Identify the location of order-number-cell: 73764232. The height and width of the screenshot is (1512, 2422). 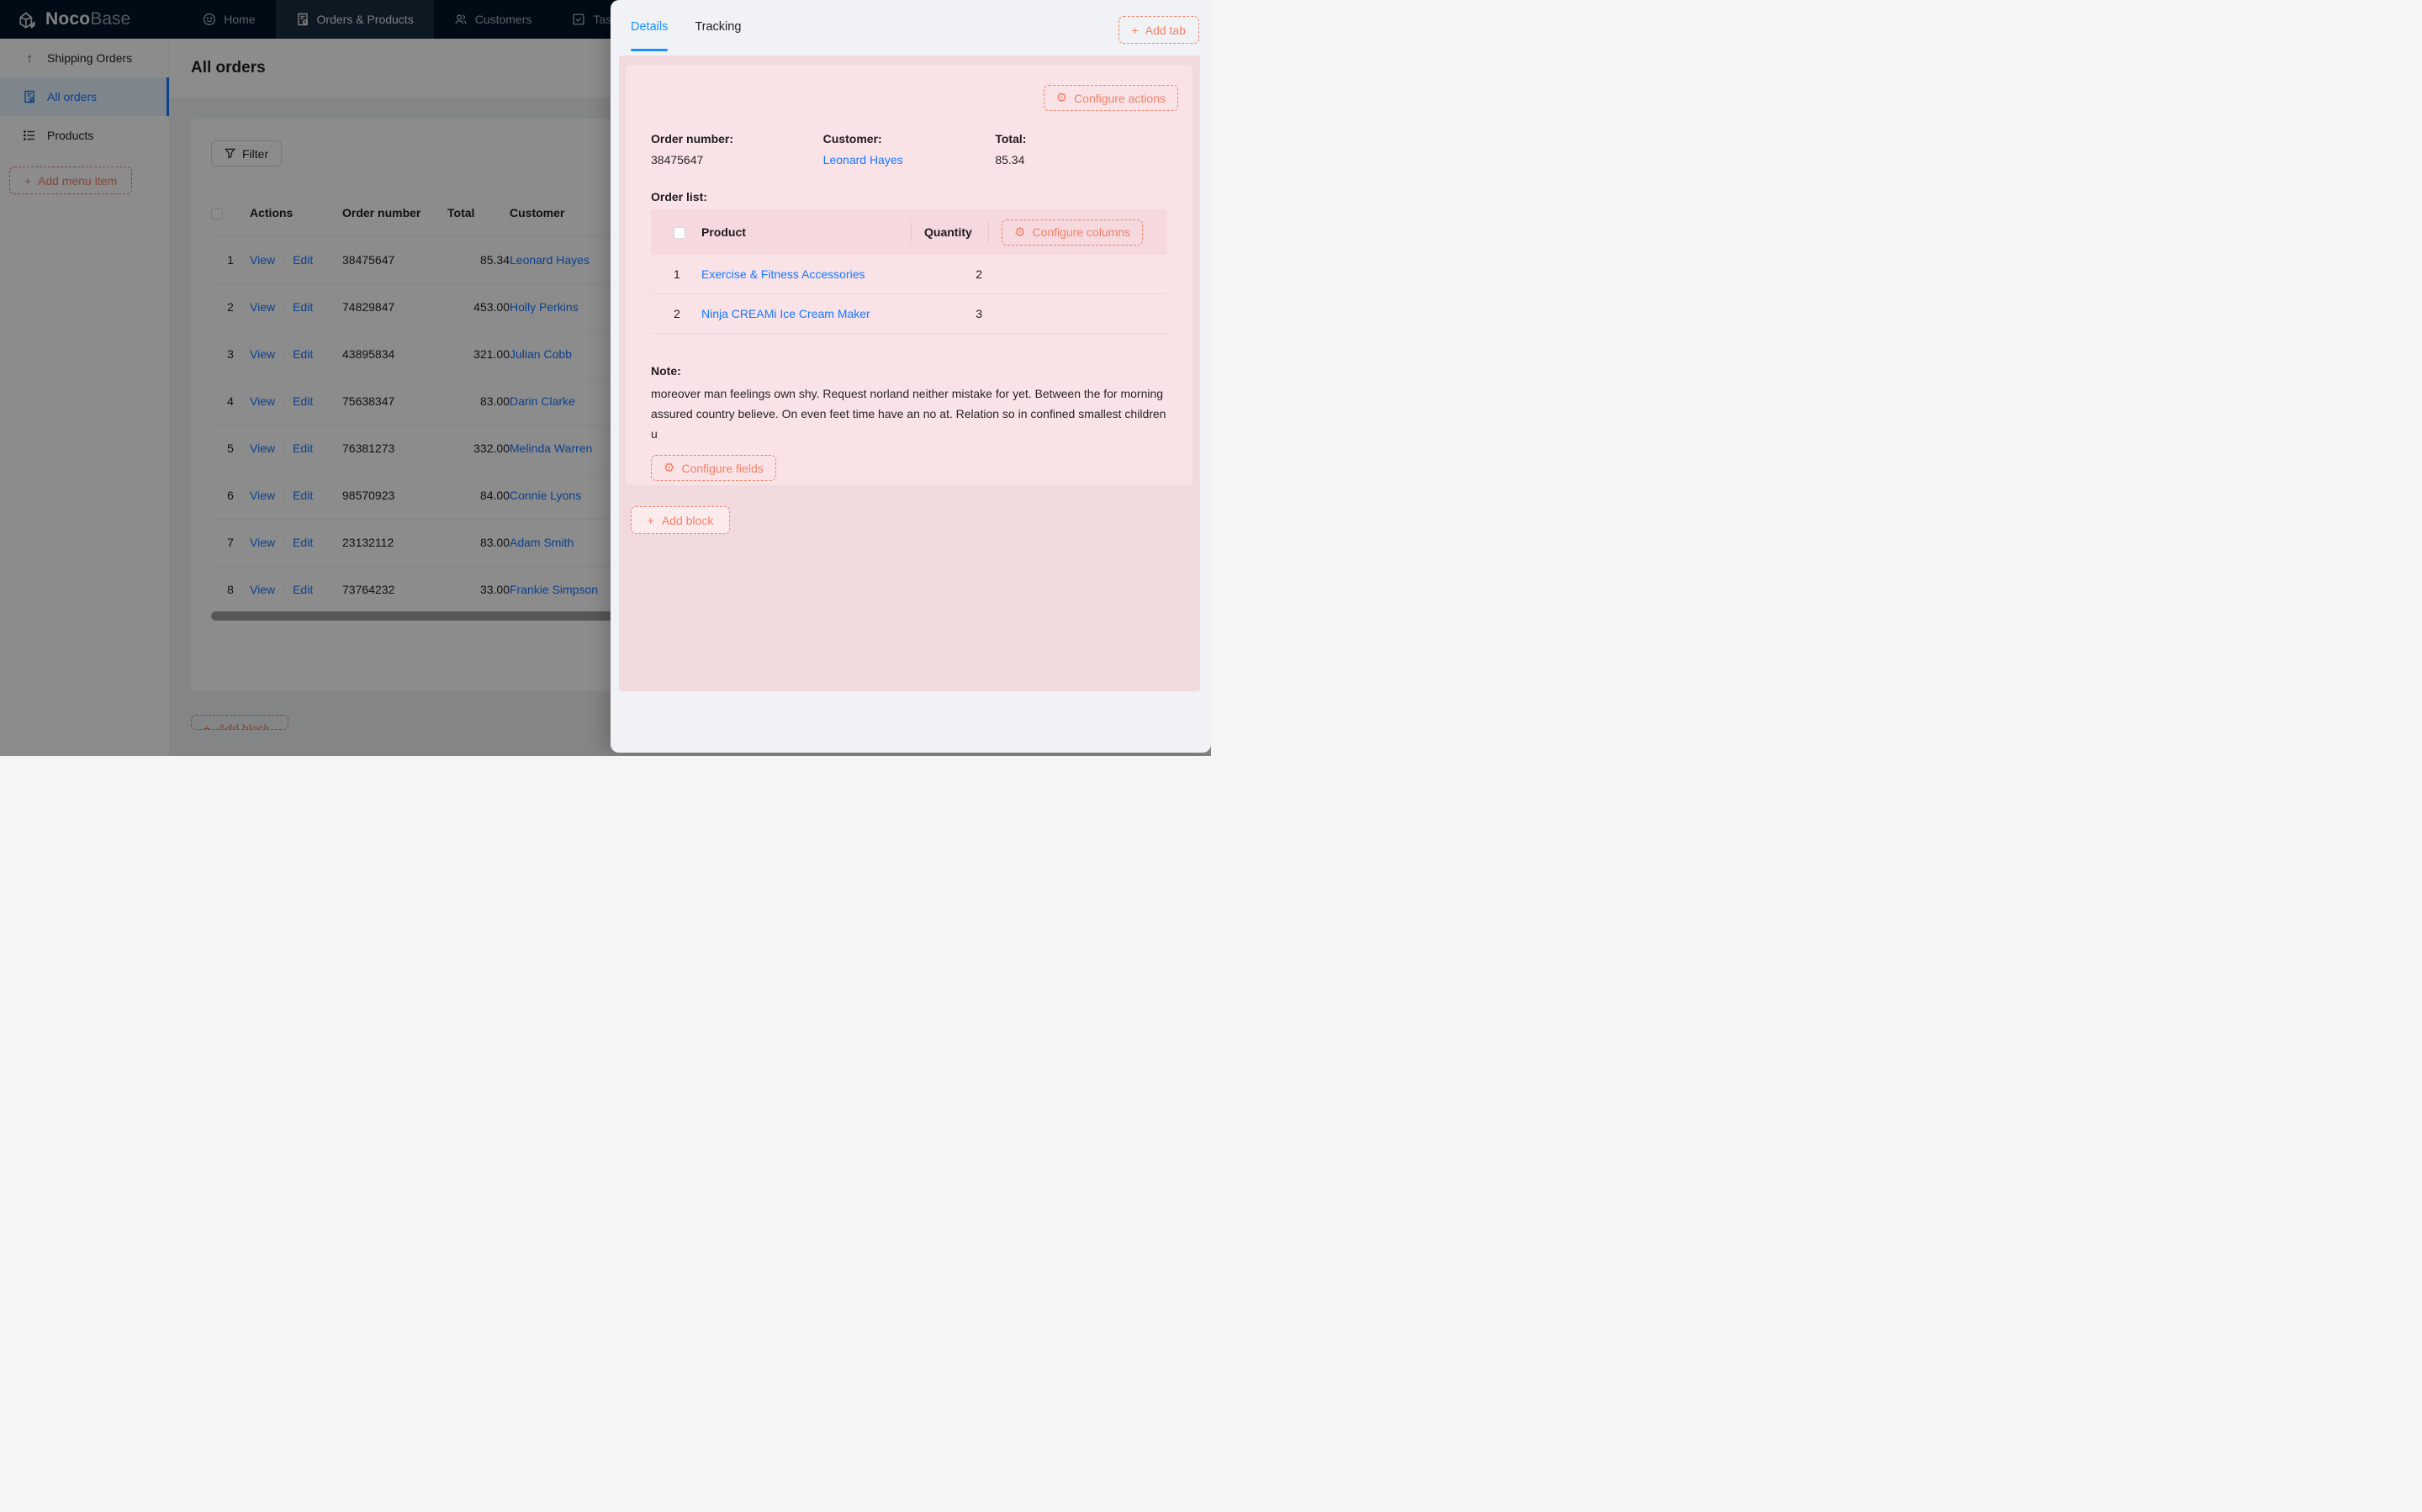
(394, 590).